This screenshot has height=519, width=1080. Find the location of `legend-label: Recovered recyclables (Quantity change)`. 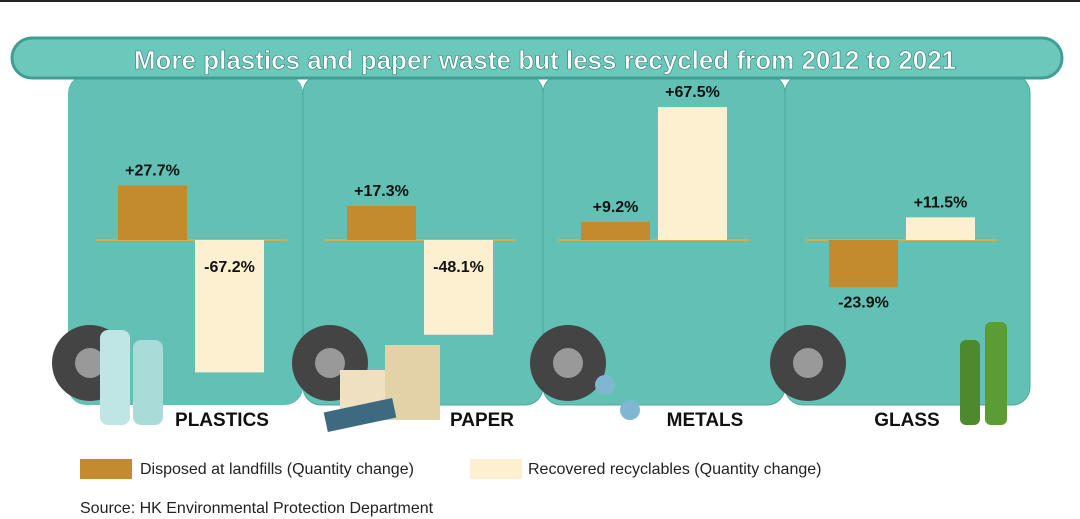

legend-label: Recovered recyclables (Quantity change) is located at coordinates (674, 469).